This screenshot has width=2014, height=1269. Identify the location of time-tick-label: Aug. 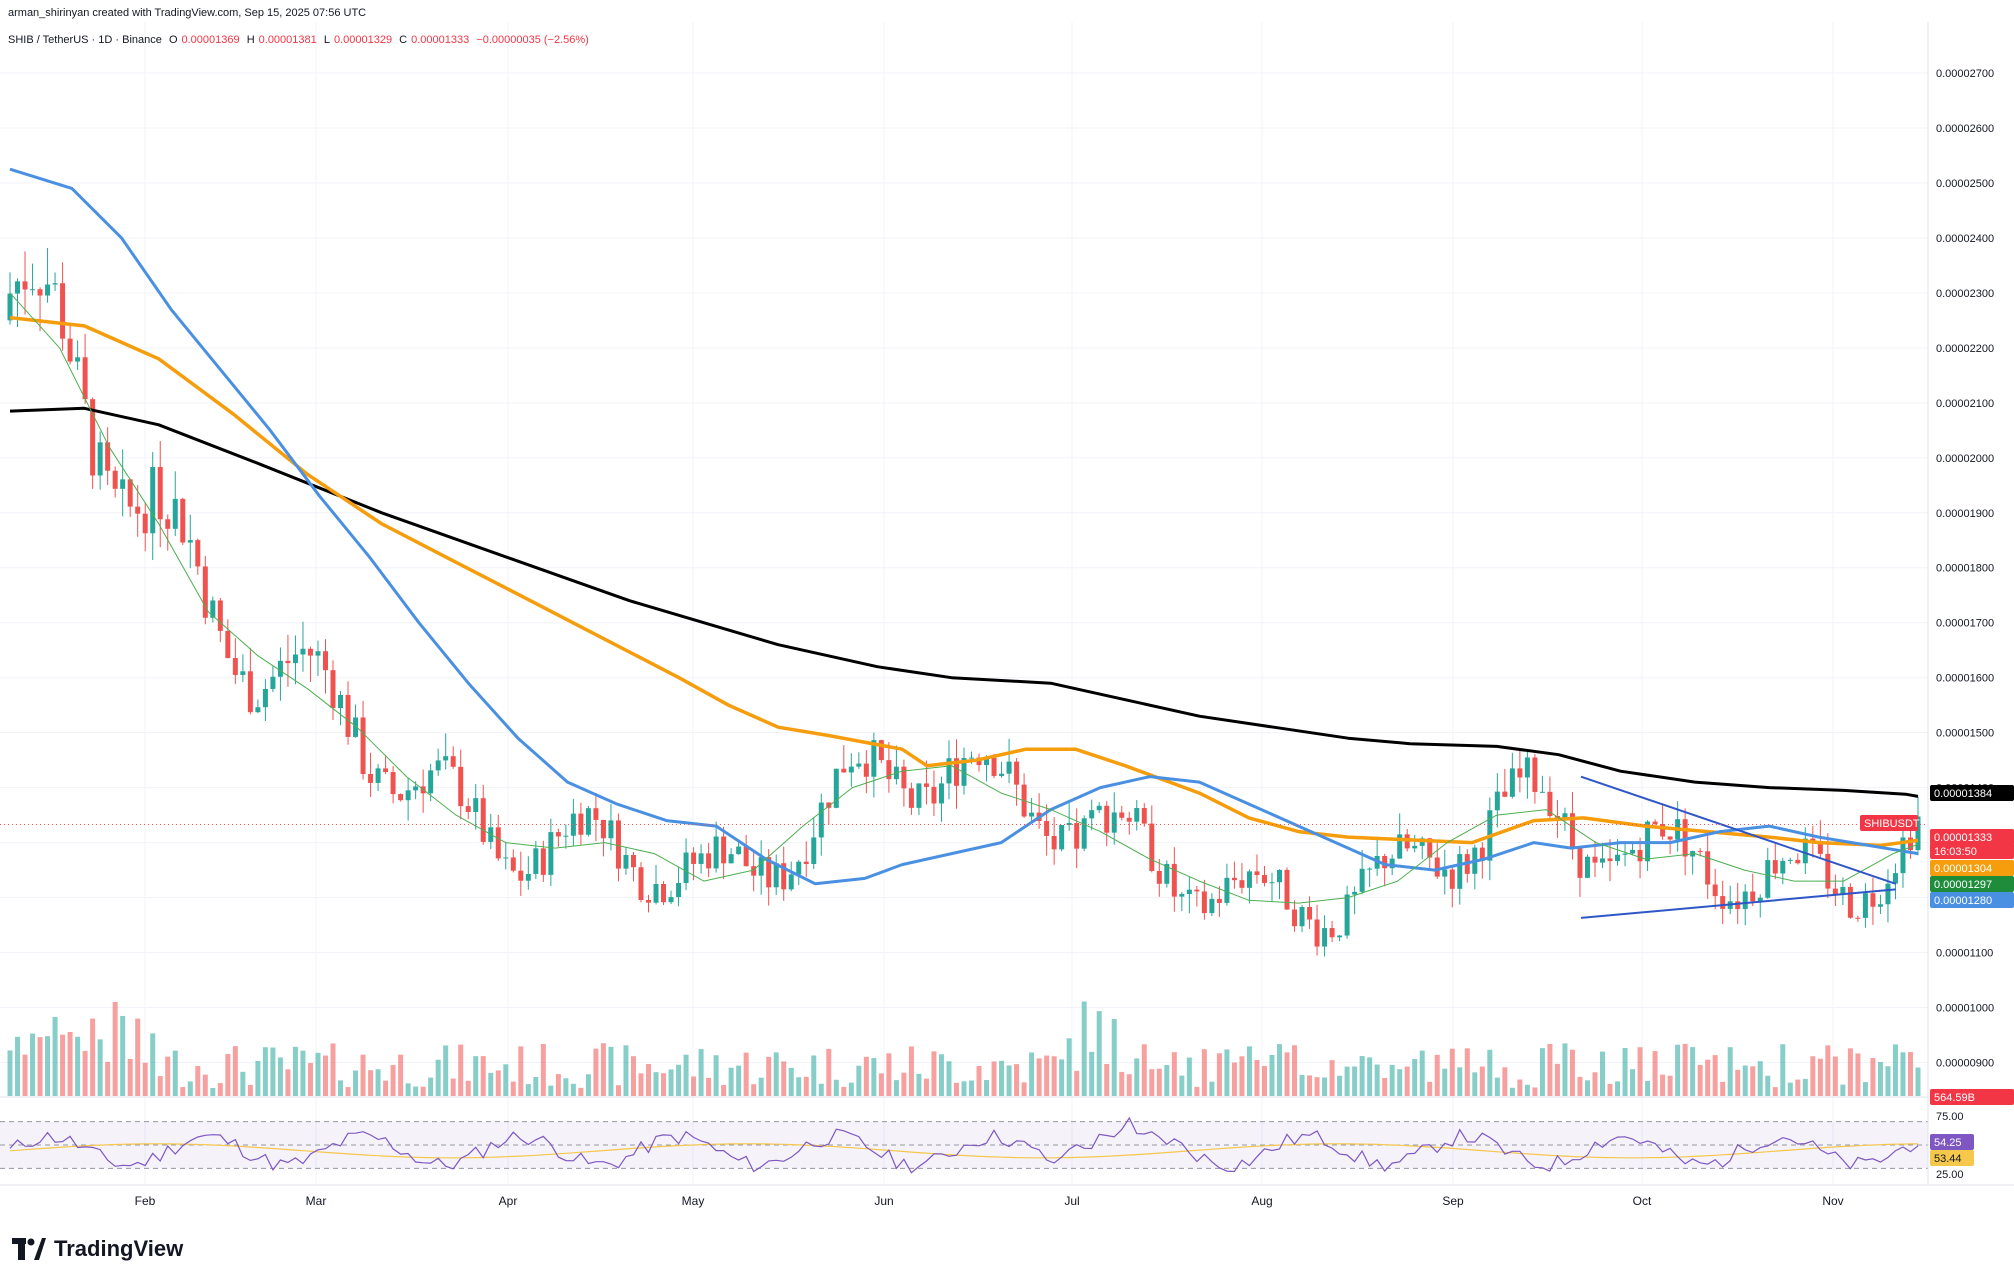
(1261, 1201).